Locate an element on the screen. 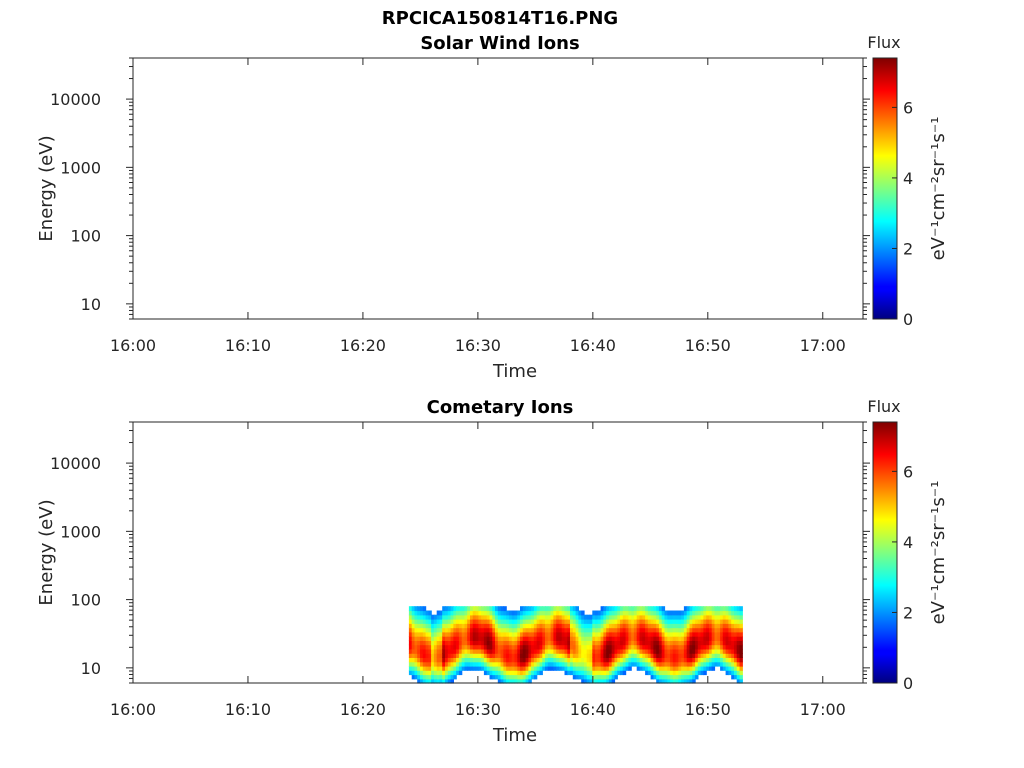 The width and height of the screenshot is (1024, 768). colorbar-unit-label: eV⁻¹cm⁻²sr⁻¹s⁻¹ is located at coordinates (938, 553).